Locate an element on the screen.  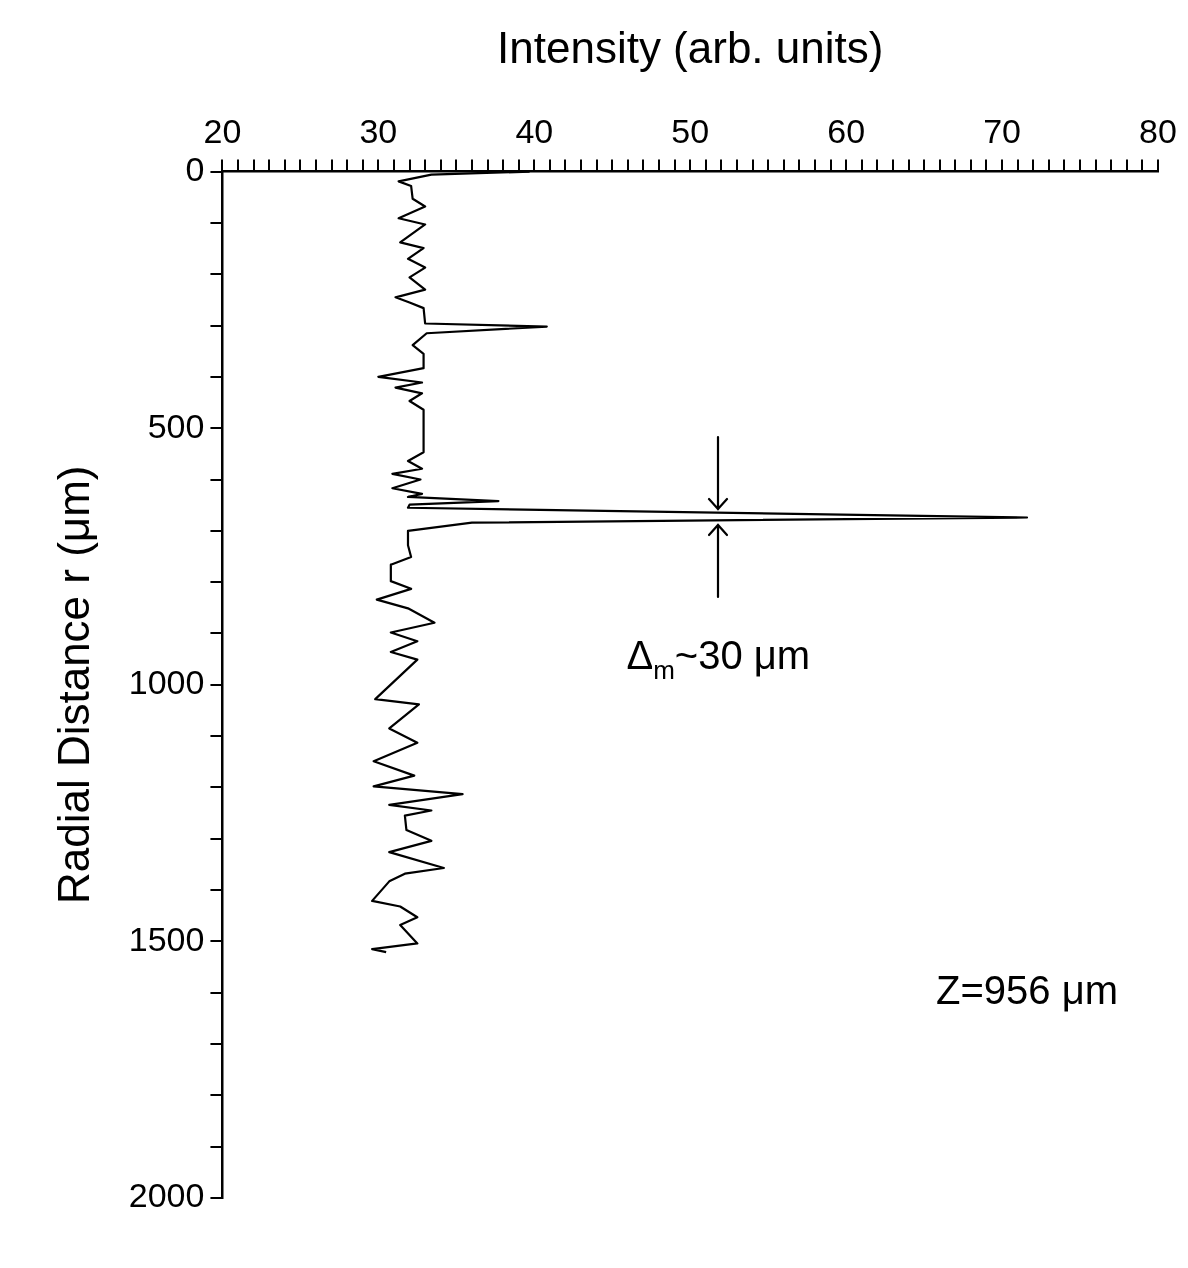
y-axis-title: Radial Distance r (μm) is located at coordinates (73, 685).